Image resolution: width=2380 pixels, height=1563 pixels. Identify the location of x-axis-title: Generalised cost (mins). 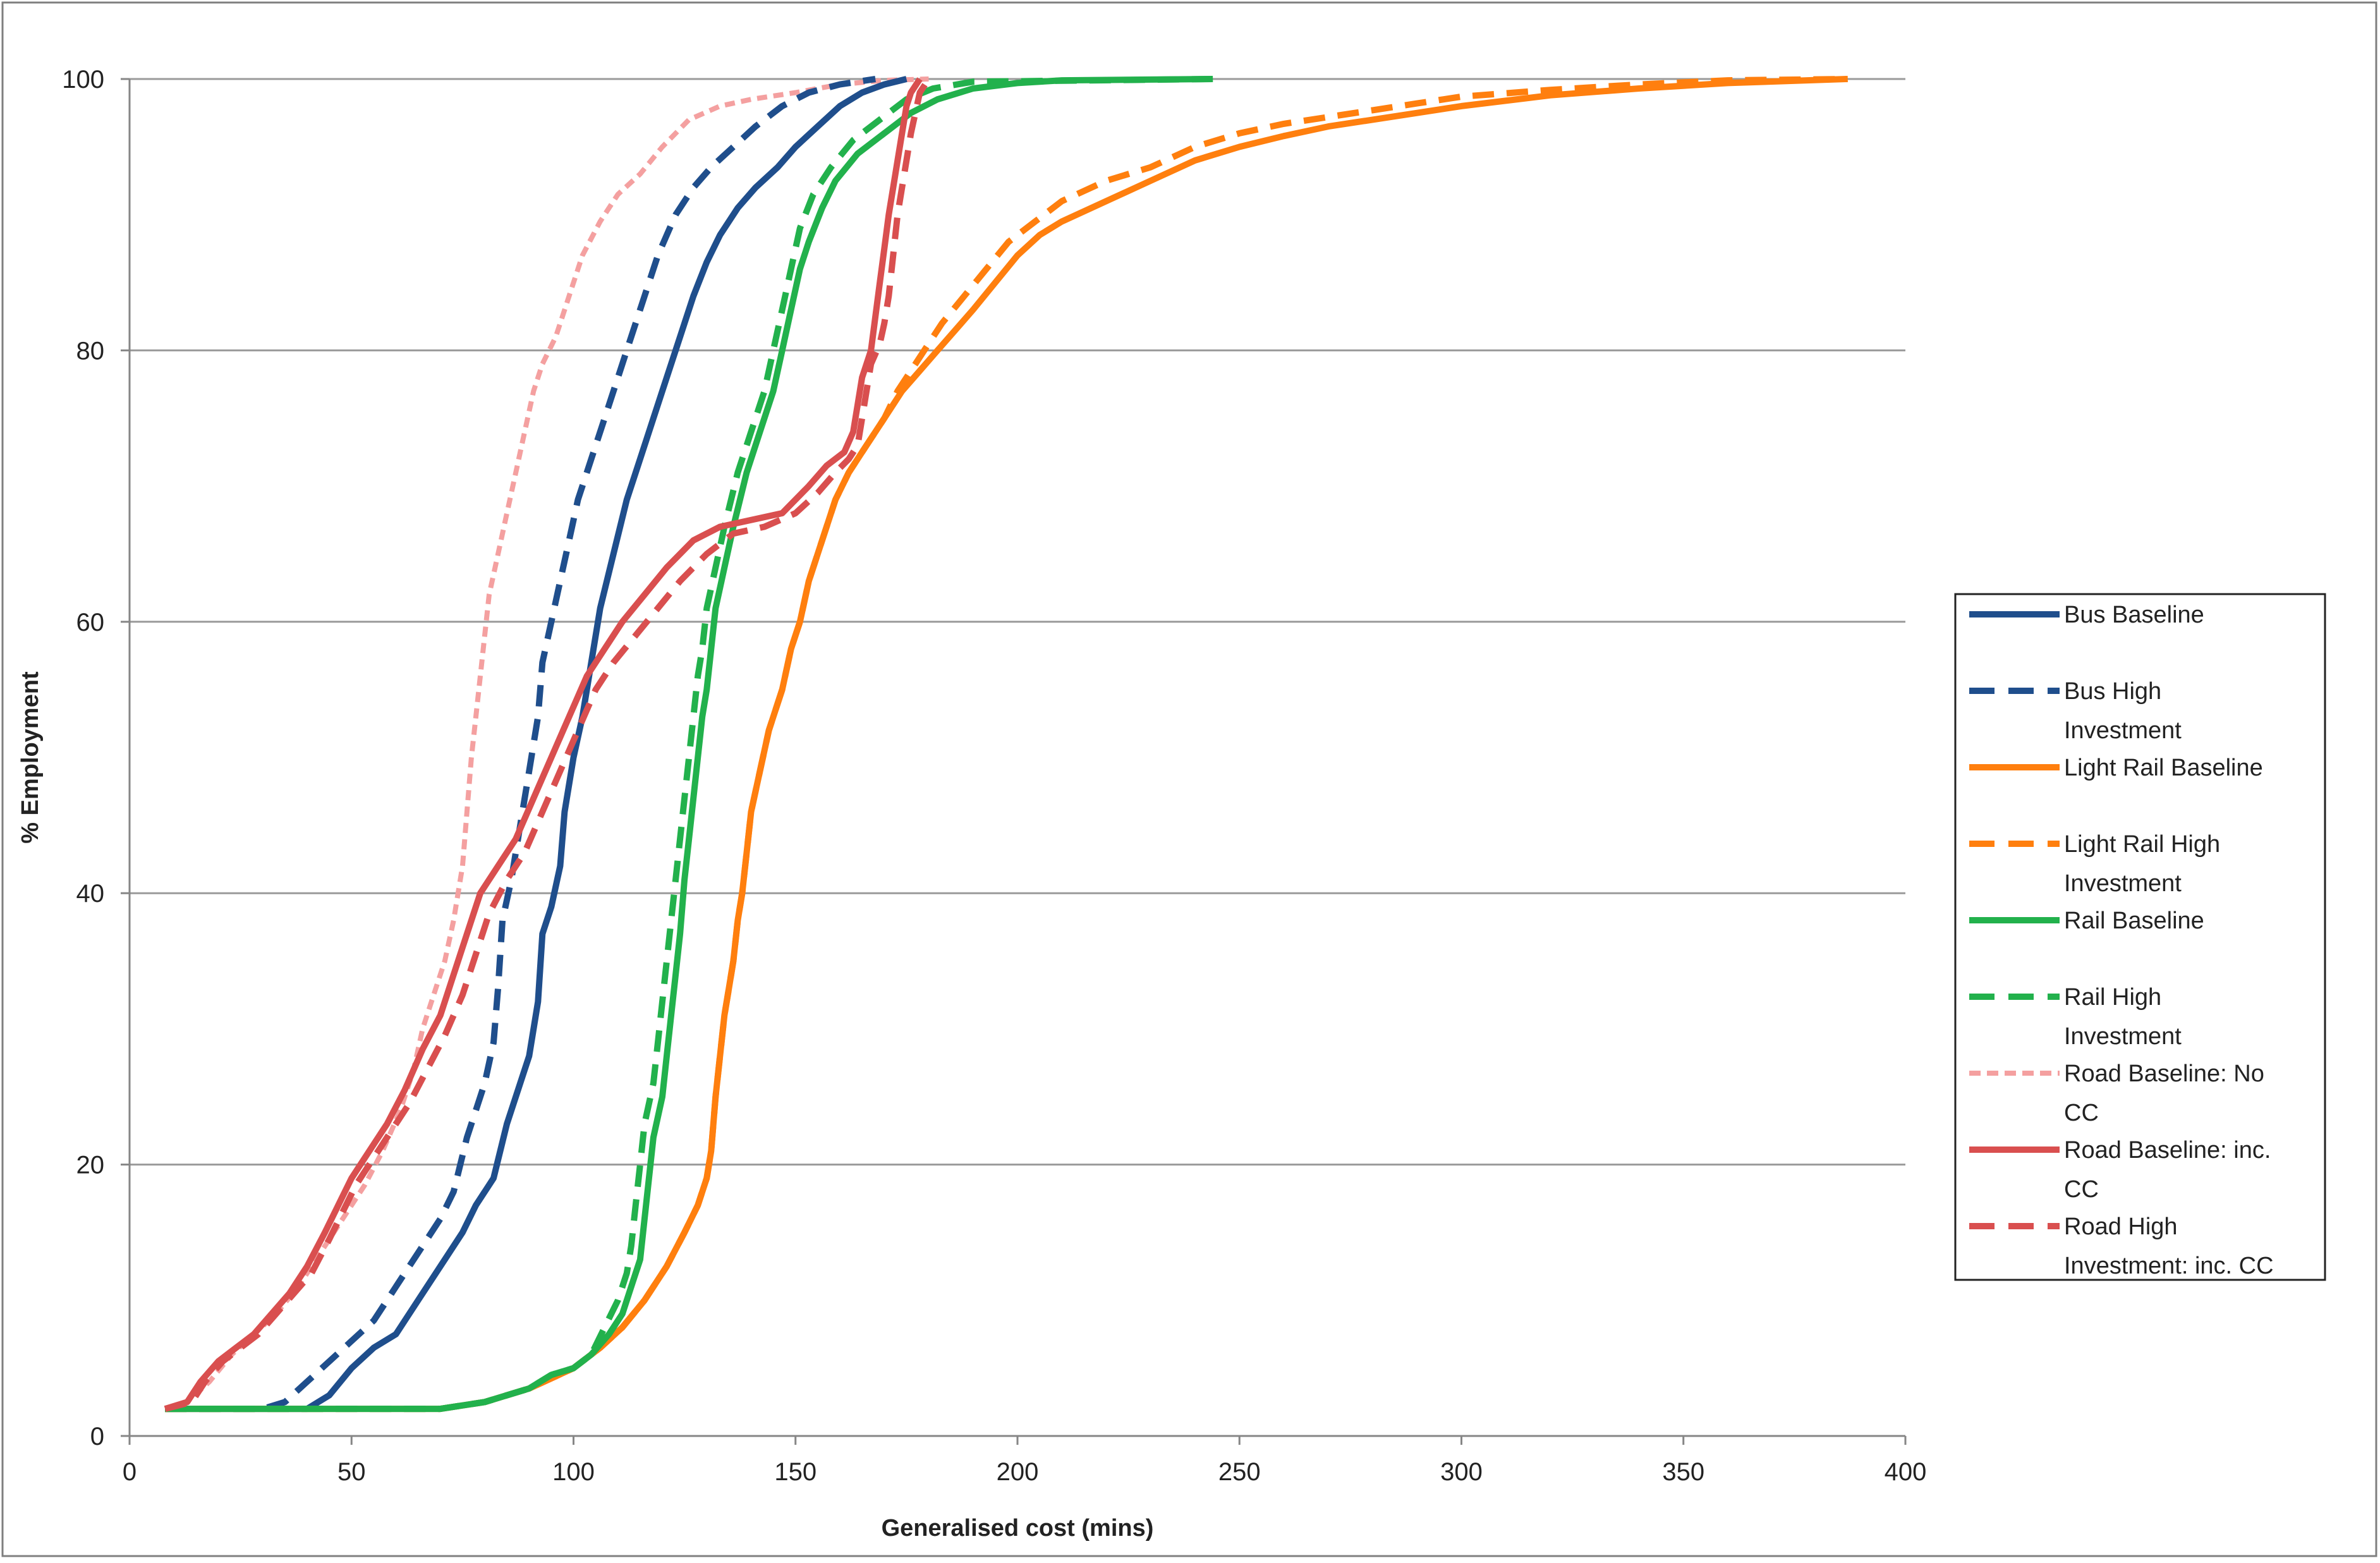
(1018, 1528).